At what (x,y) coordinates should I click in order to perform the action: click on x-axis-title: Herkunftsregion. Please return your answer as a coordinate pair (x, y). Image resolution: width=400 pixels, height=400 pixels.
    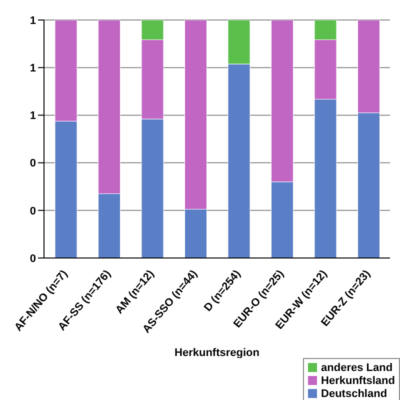
    Looking at the image, I should click on (217, 353).